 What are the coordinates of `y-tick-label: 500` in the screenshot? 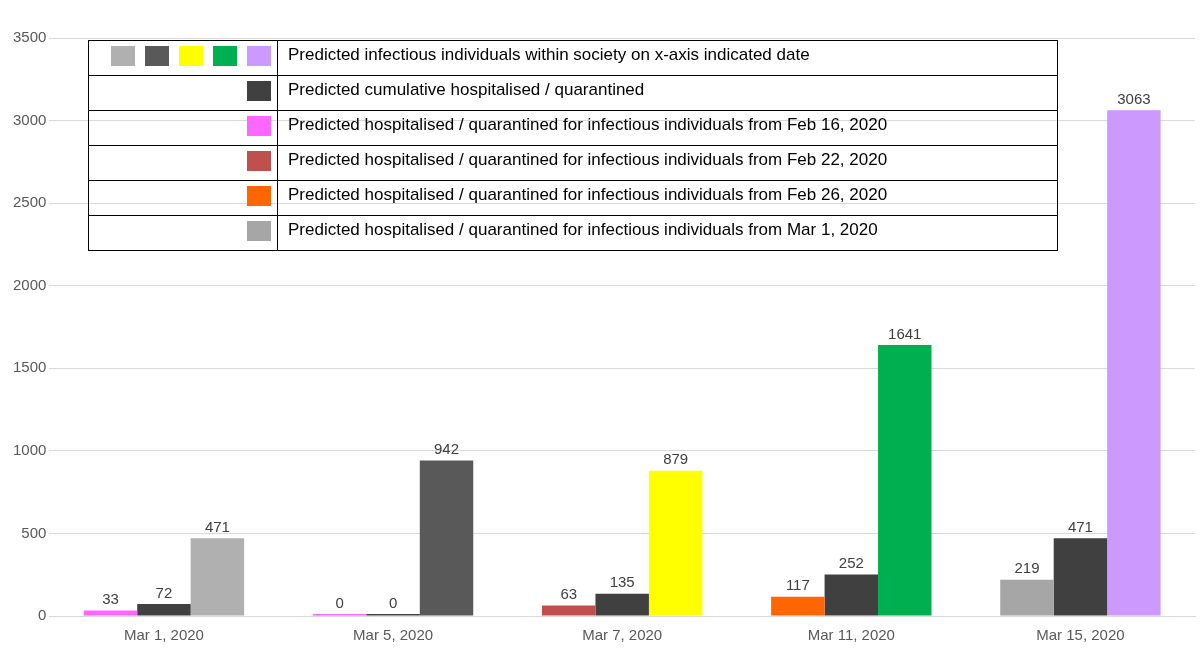 It's located at (34, 532).